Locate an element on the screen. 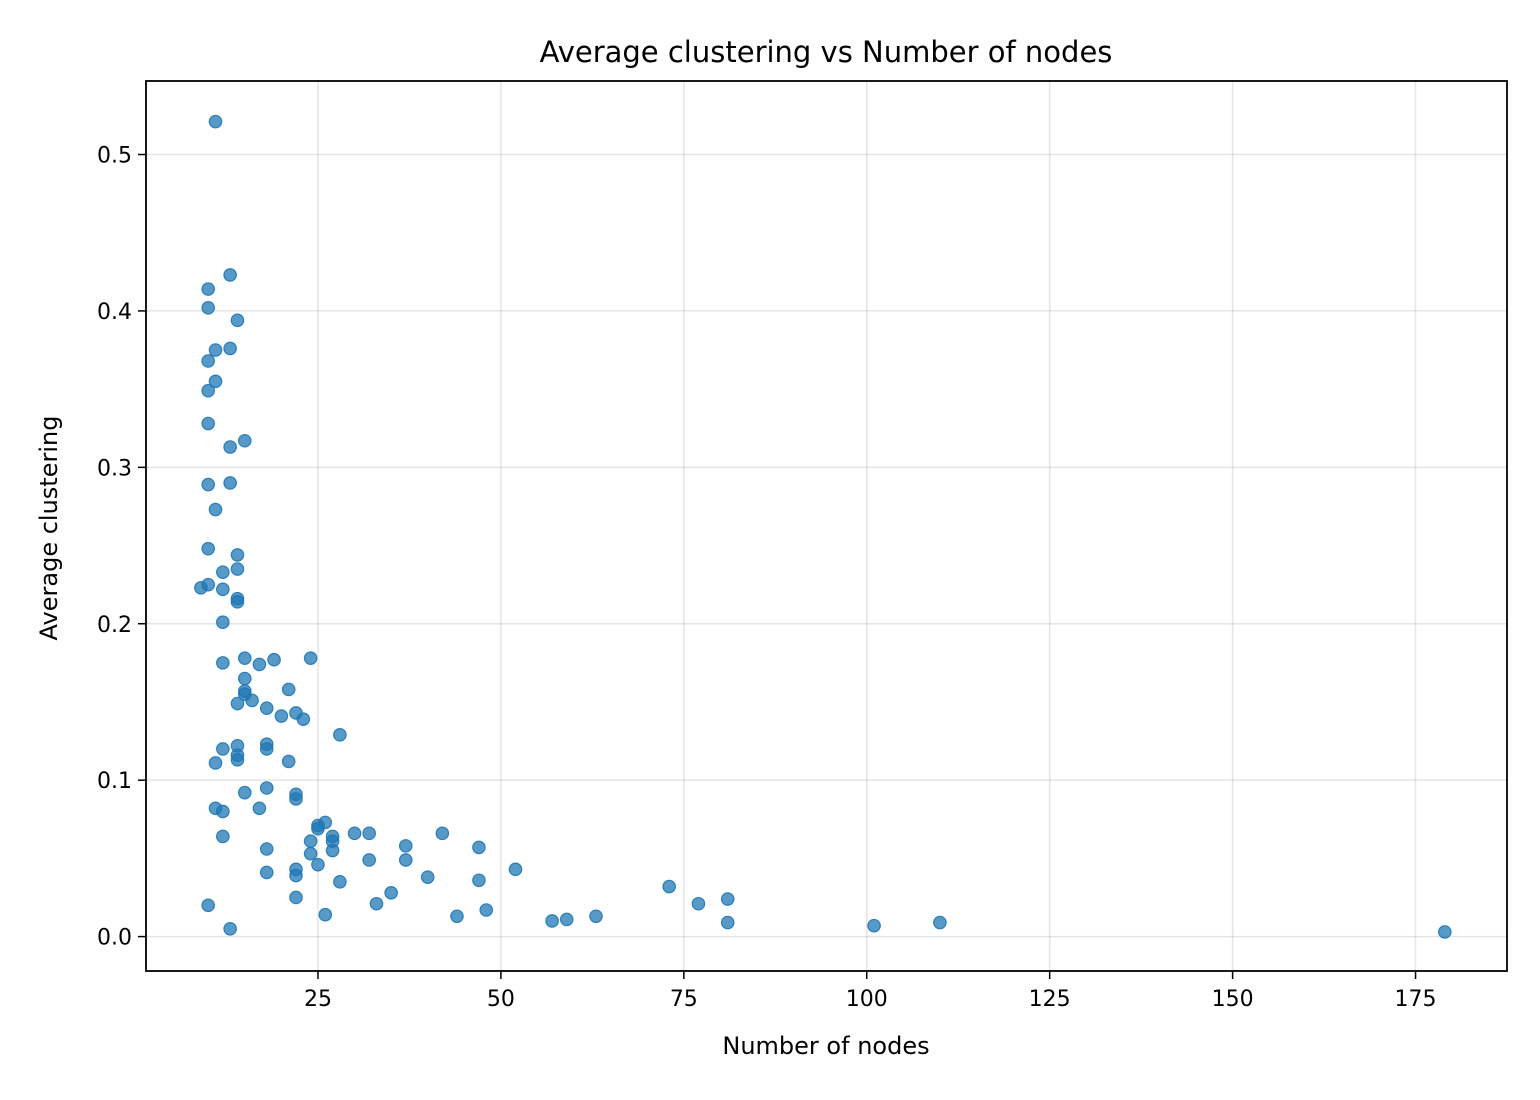 This screenshot has width=1540, height=1100. y-tick-label: 0.5 is located at coordinates (114, 156).